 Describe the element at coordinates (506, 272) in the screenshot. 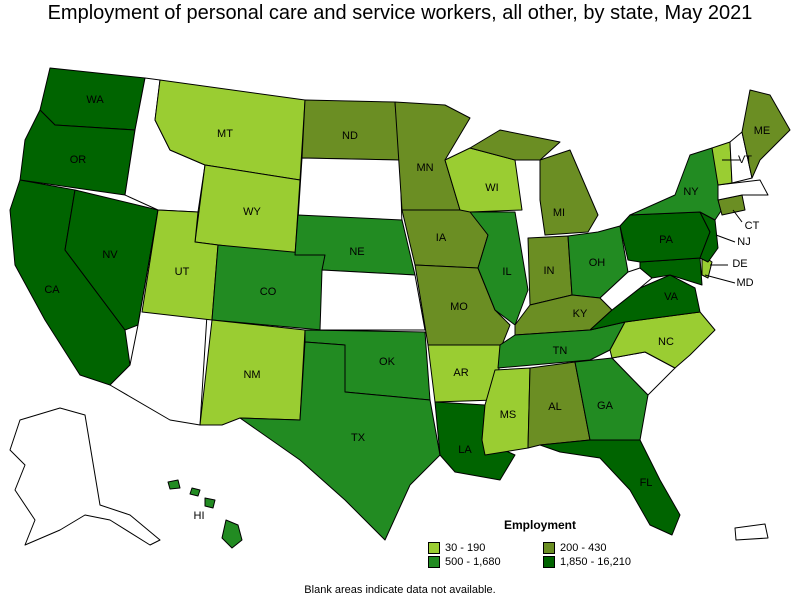

I see `state-label-il: IL` at that location.